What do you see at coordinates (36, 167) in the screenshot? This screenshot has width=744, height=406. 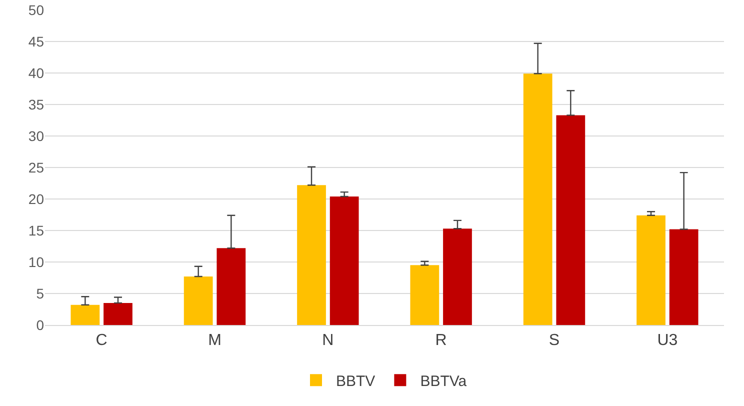 I see `y-tick-label: 25` at bounding box center [36, 167].